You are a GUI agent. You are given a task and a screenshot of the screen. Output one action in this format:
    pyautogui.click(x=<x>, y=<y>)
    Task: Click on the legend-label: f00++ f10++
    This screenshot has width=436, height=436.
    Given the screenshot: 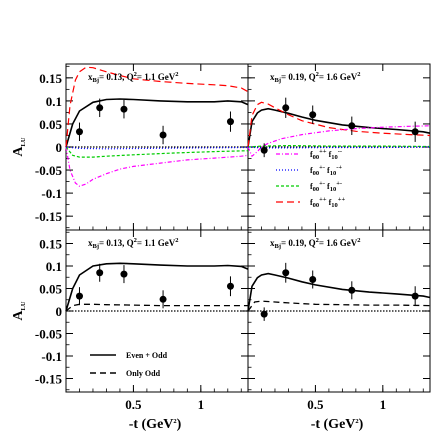 What is the action you would take?
    pyautogui.click(x=327, y=202)
    